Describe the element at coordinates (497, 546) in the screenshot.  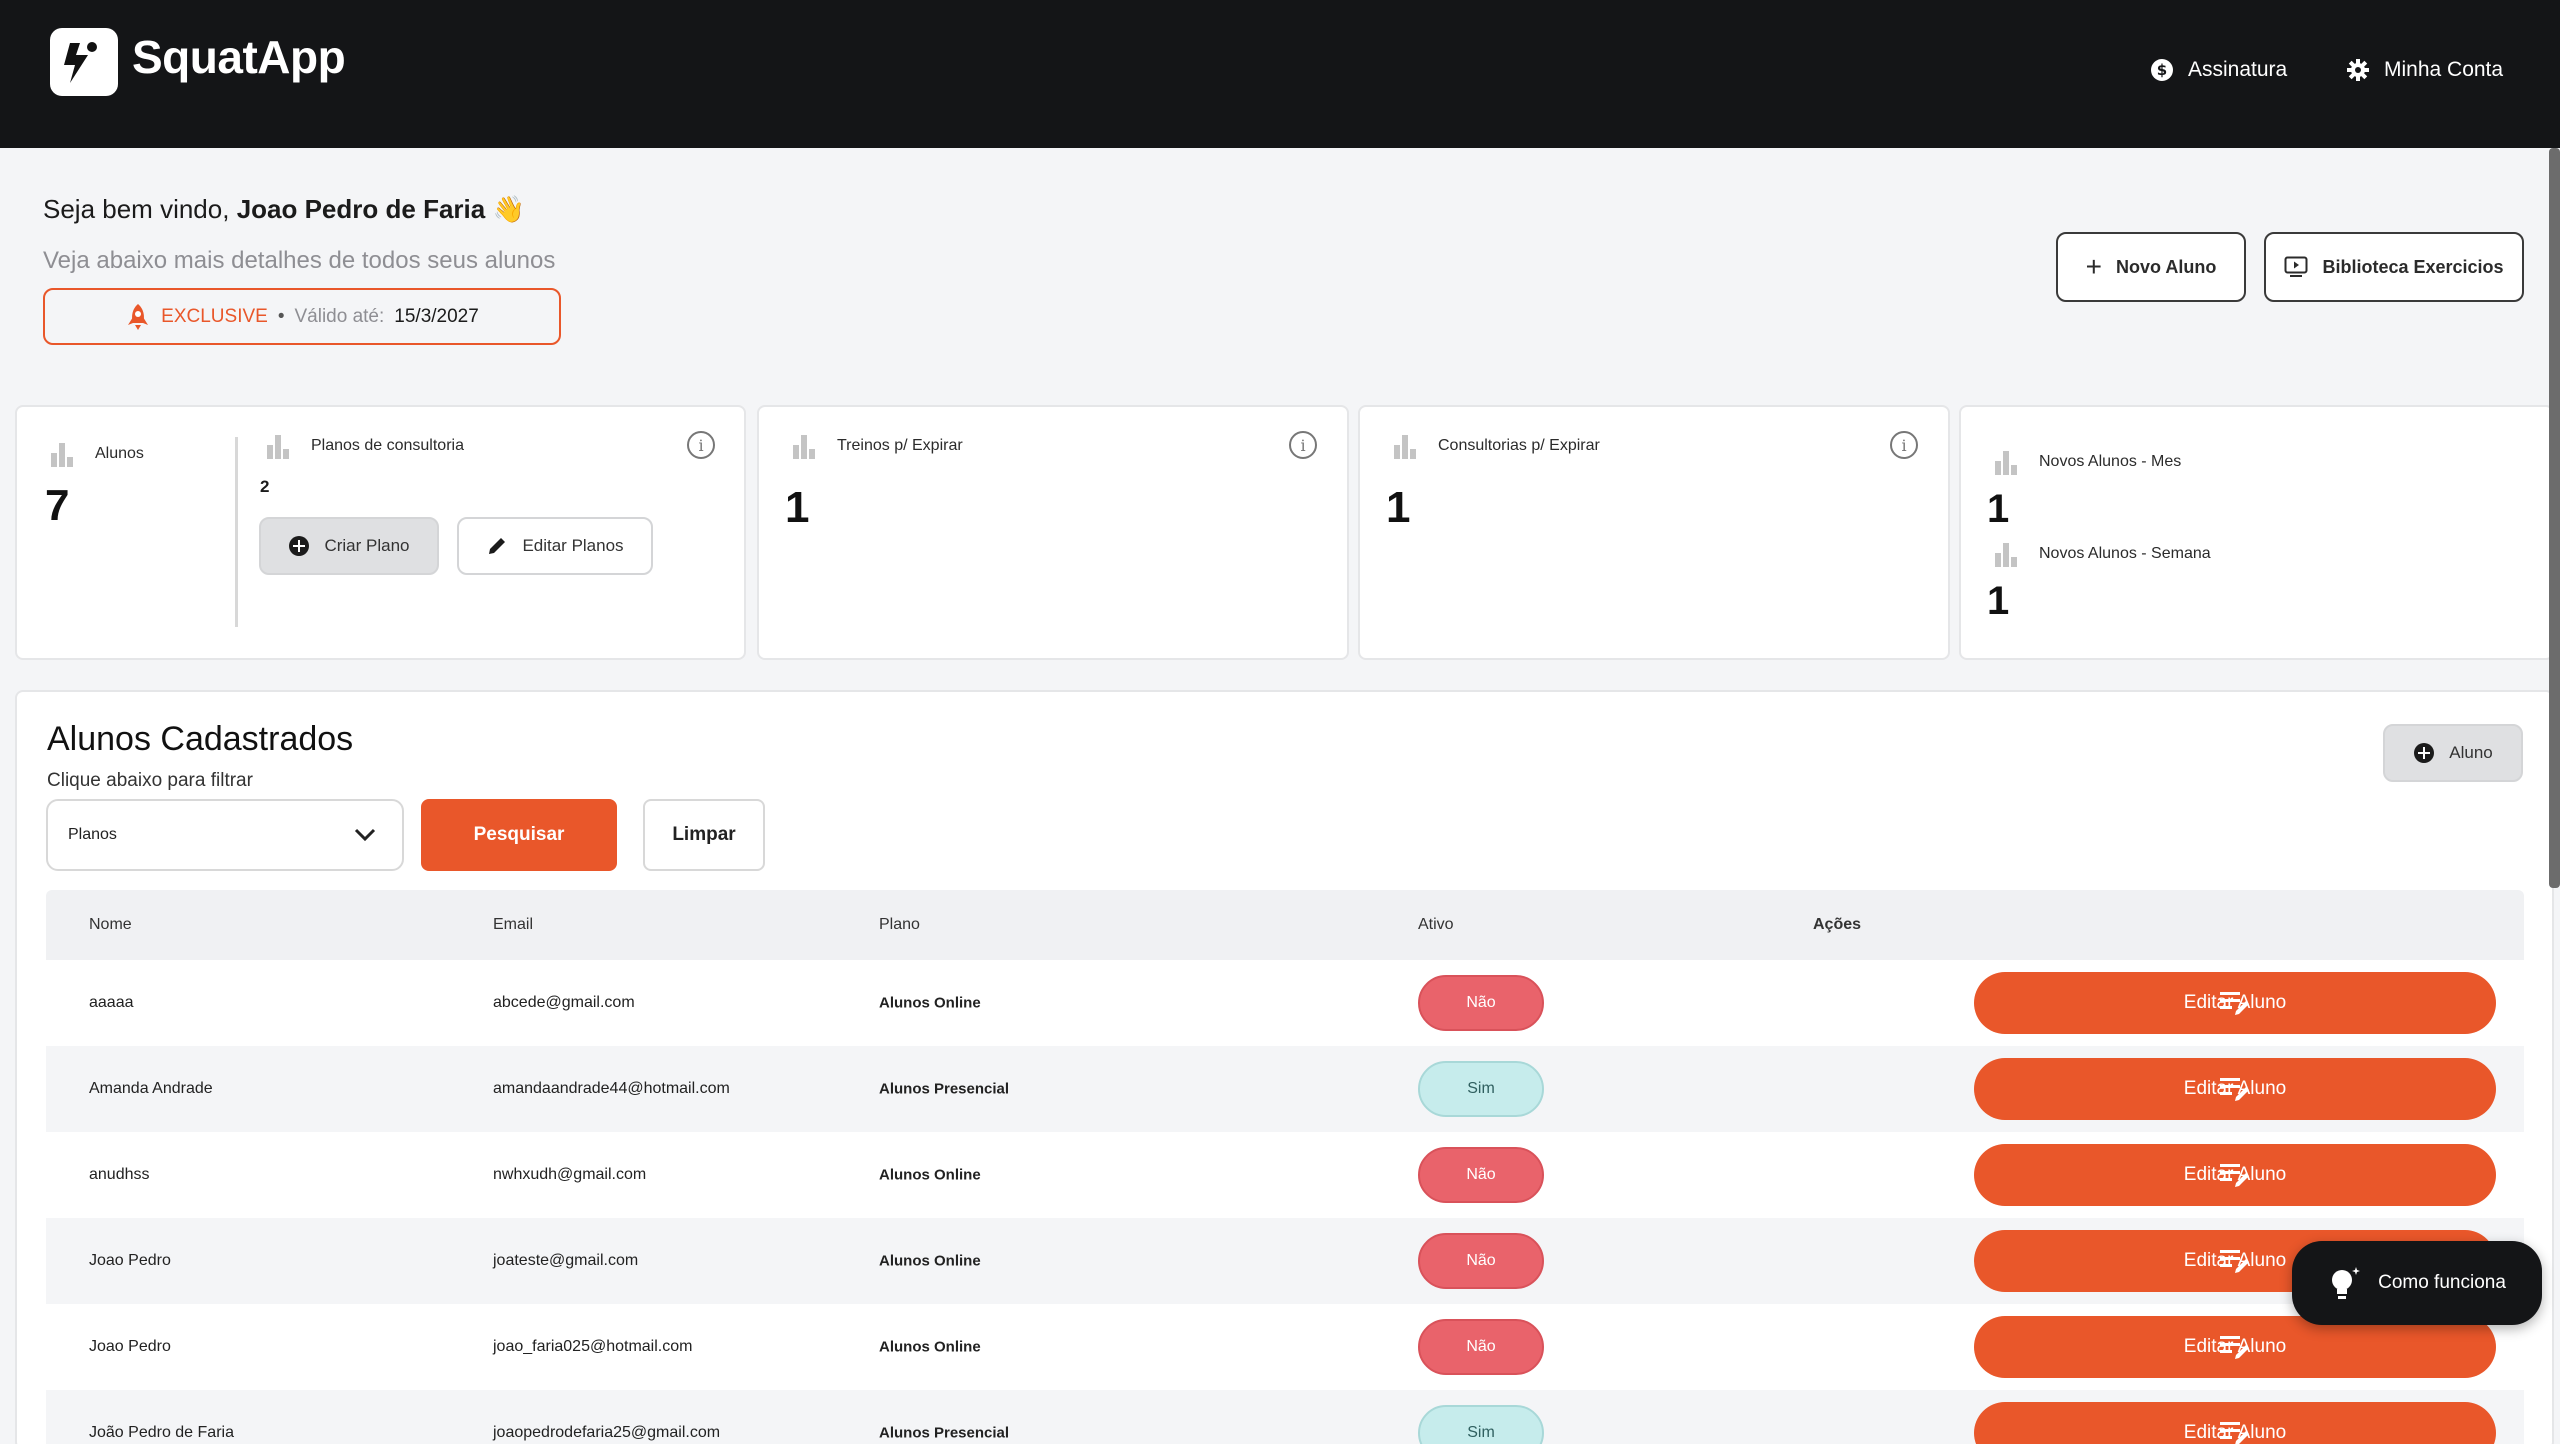
I see `pencil-icon` at that location.